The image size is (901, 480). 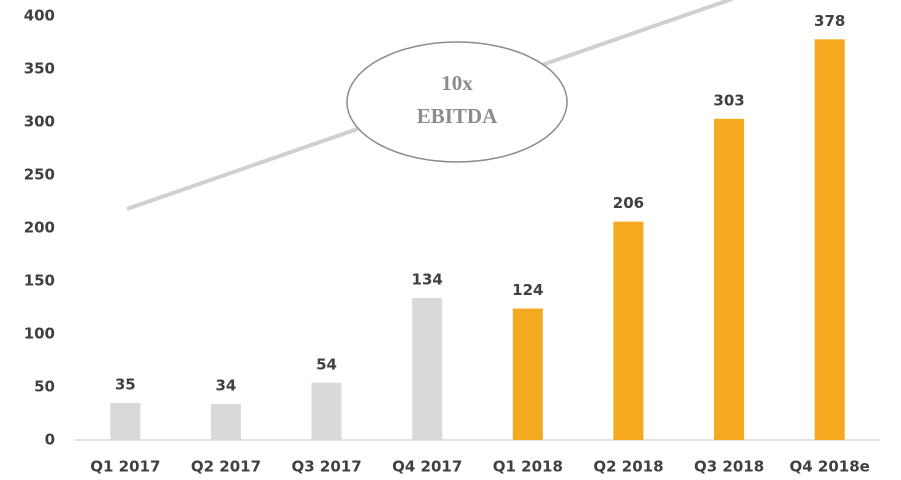 What do you see at coordinates (39, 334) in the screenshot?
I see `y-tick-label: 100` at bounding box center [39, 334].